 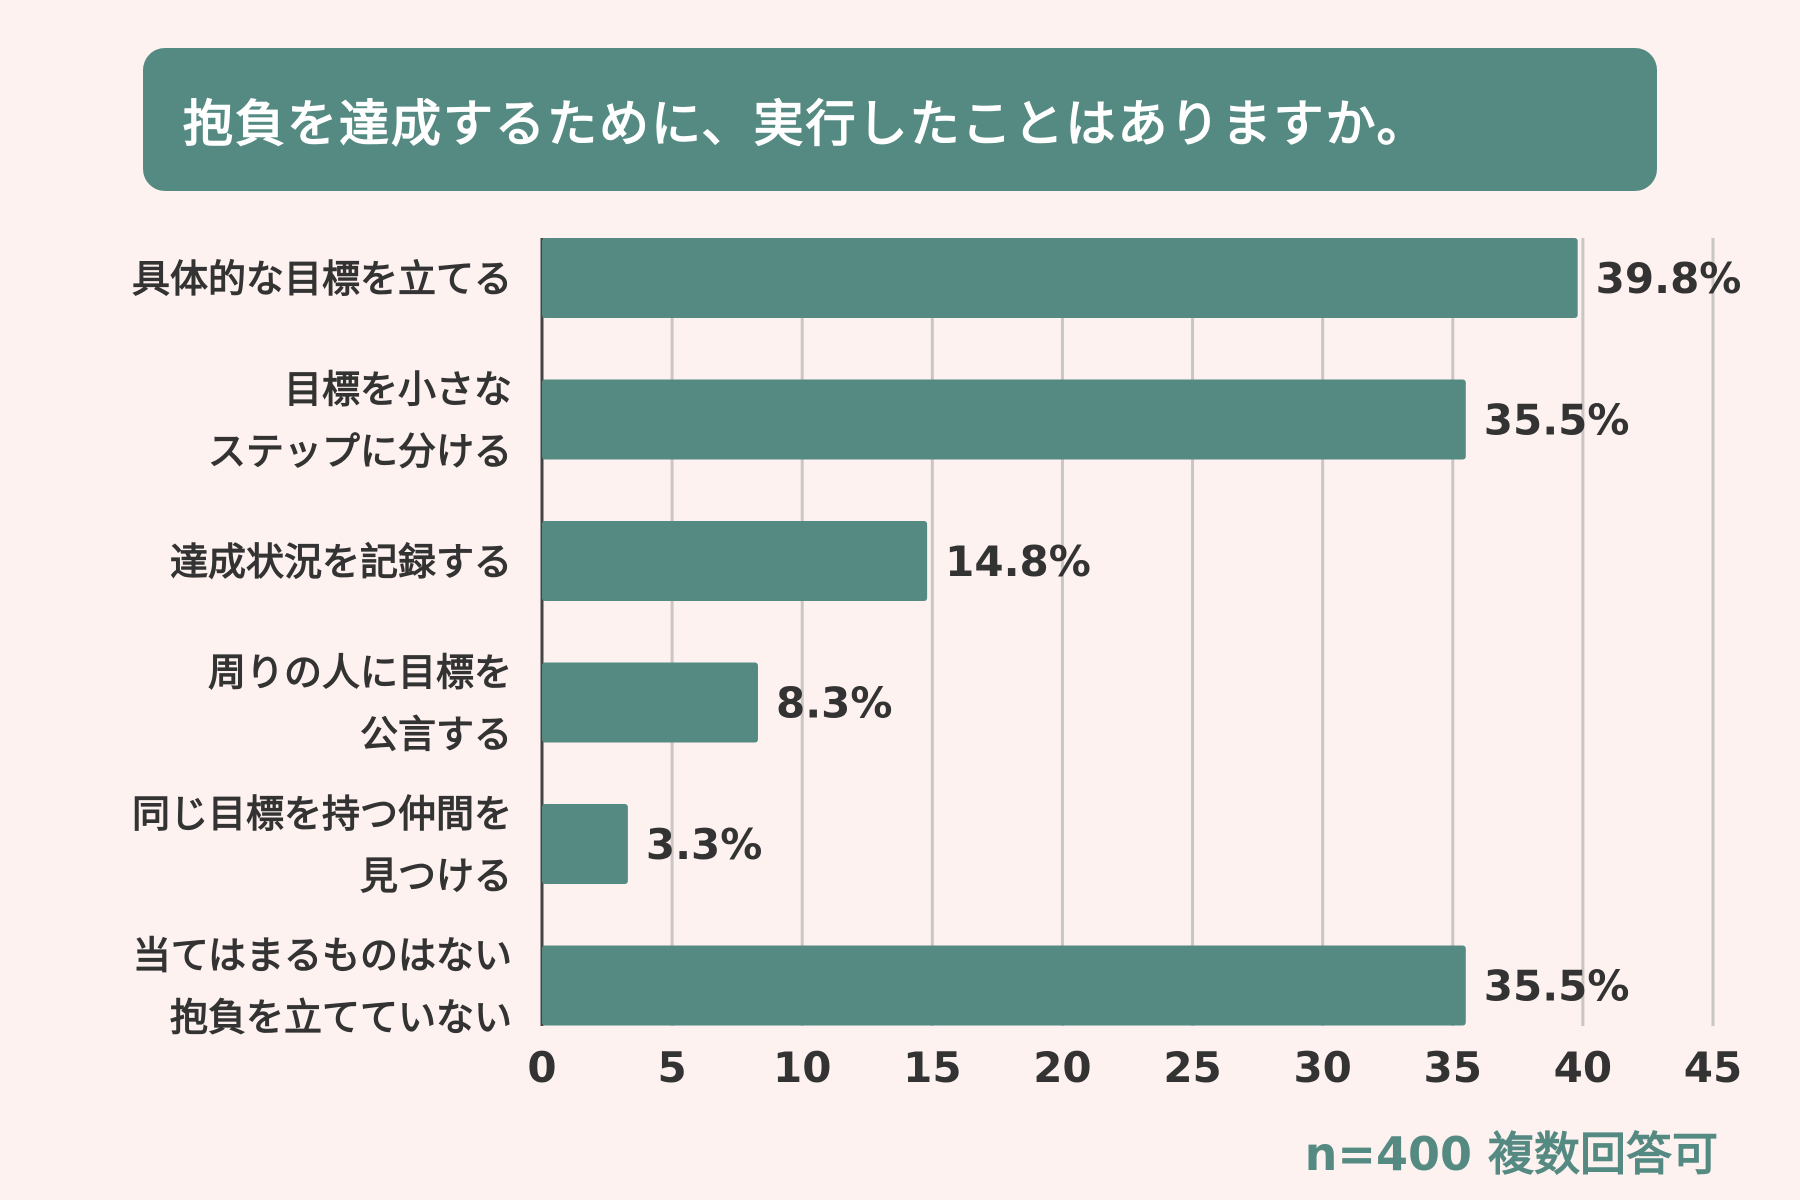 I want to click on chart-title-box: 抱負を達成するために、実行したことはありますか。, so click(x=900, y=119).